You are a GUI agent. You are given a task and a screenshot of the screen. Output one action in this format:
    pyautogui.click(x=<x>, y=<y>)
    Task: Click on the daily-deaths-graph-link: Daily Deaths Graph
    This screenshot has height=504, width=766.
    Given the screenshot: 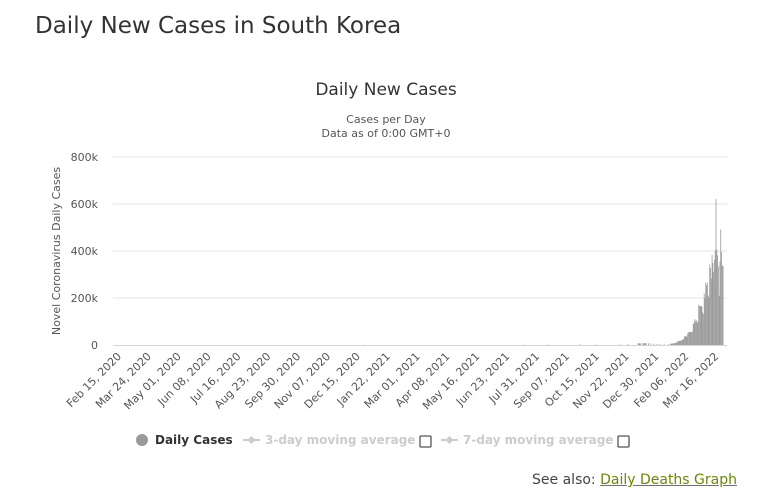 What is the action you would take?
    pyautogui.click(x=668, y=480)
    